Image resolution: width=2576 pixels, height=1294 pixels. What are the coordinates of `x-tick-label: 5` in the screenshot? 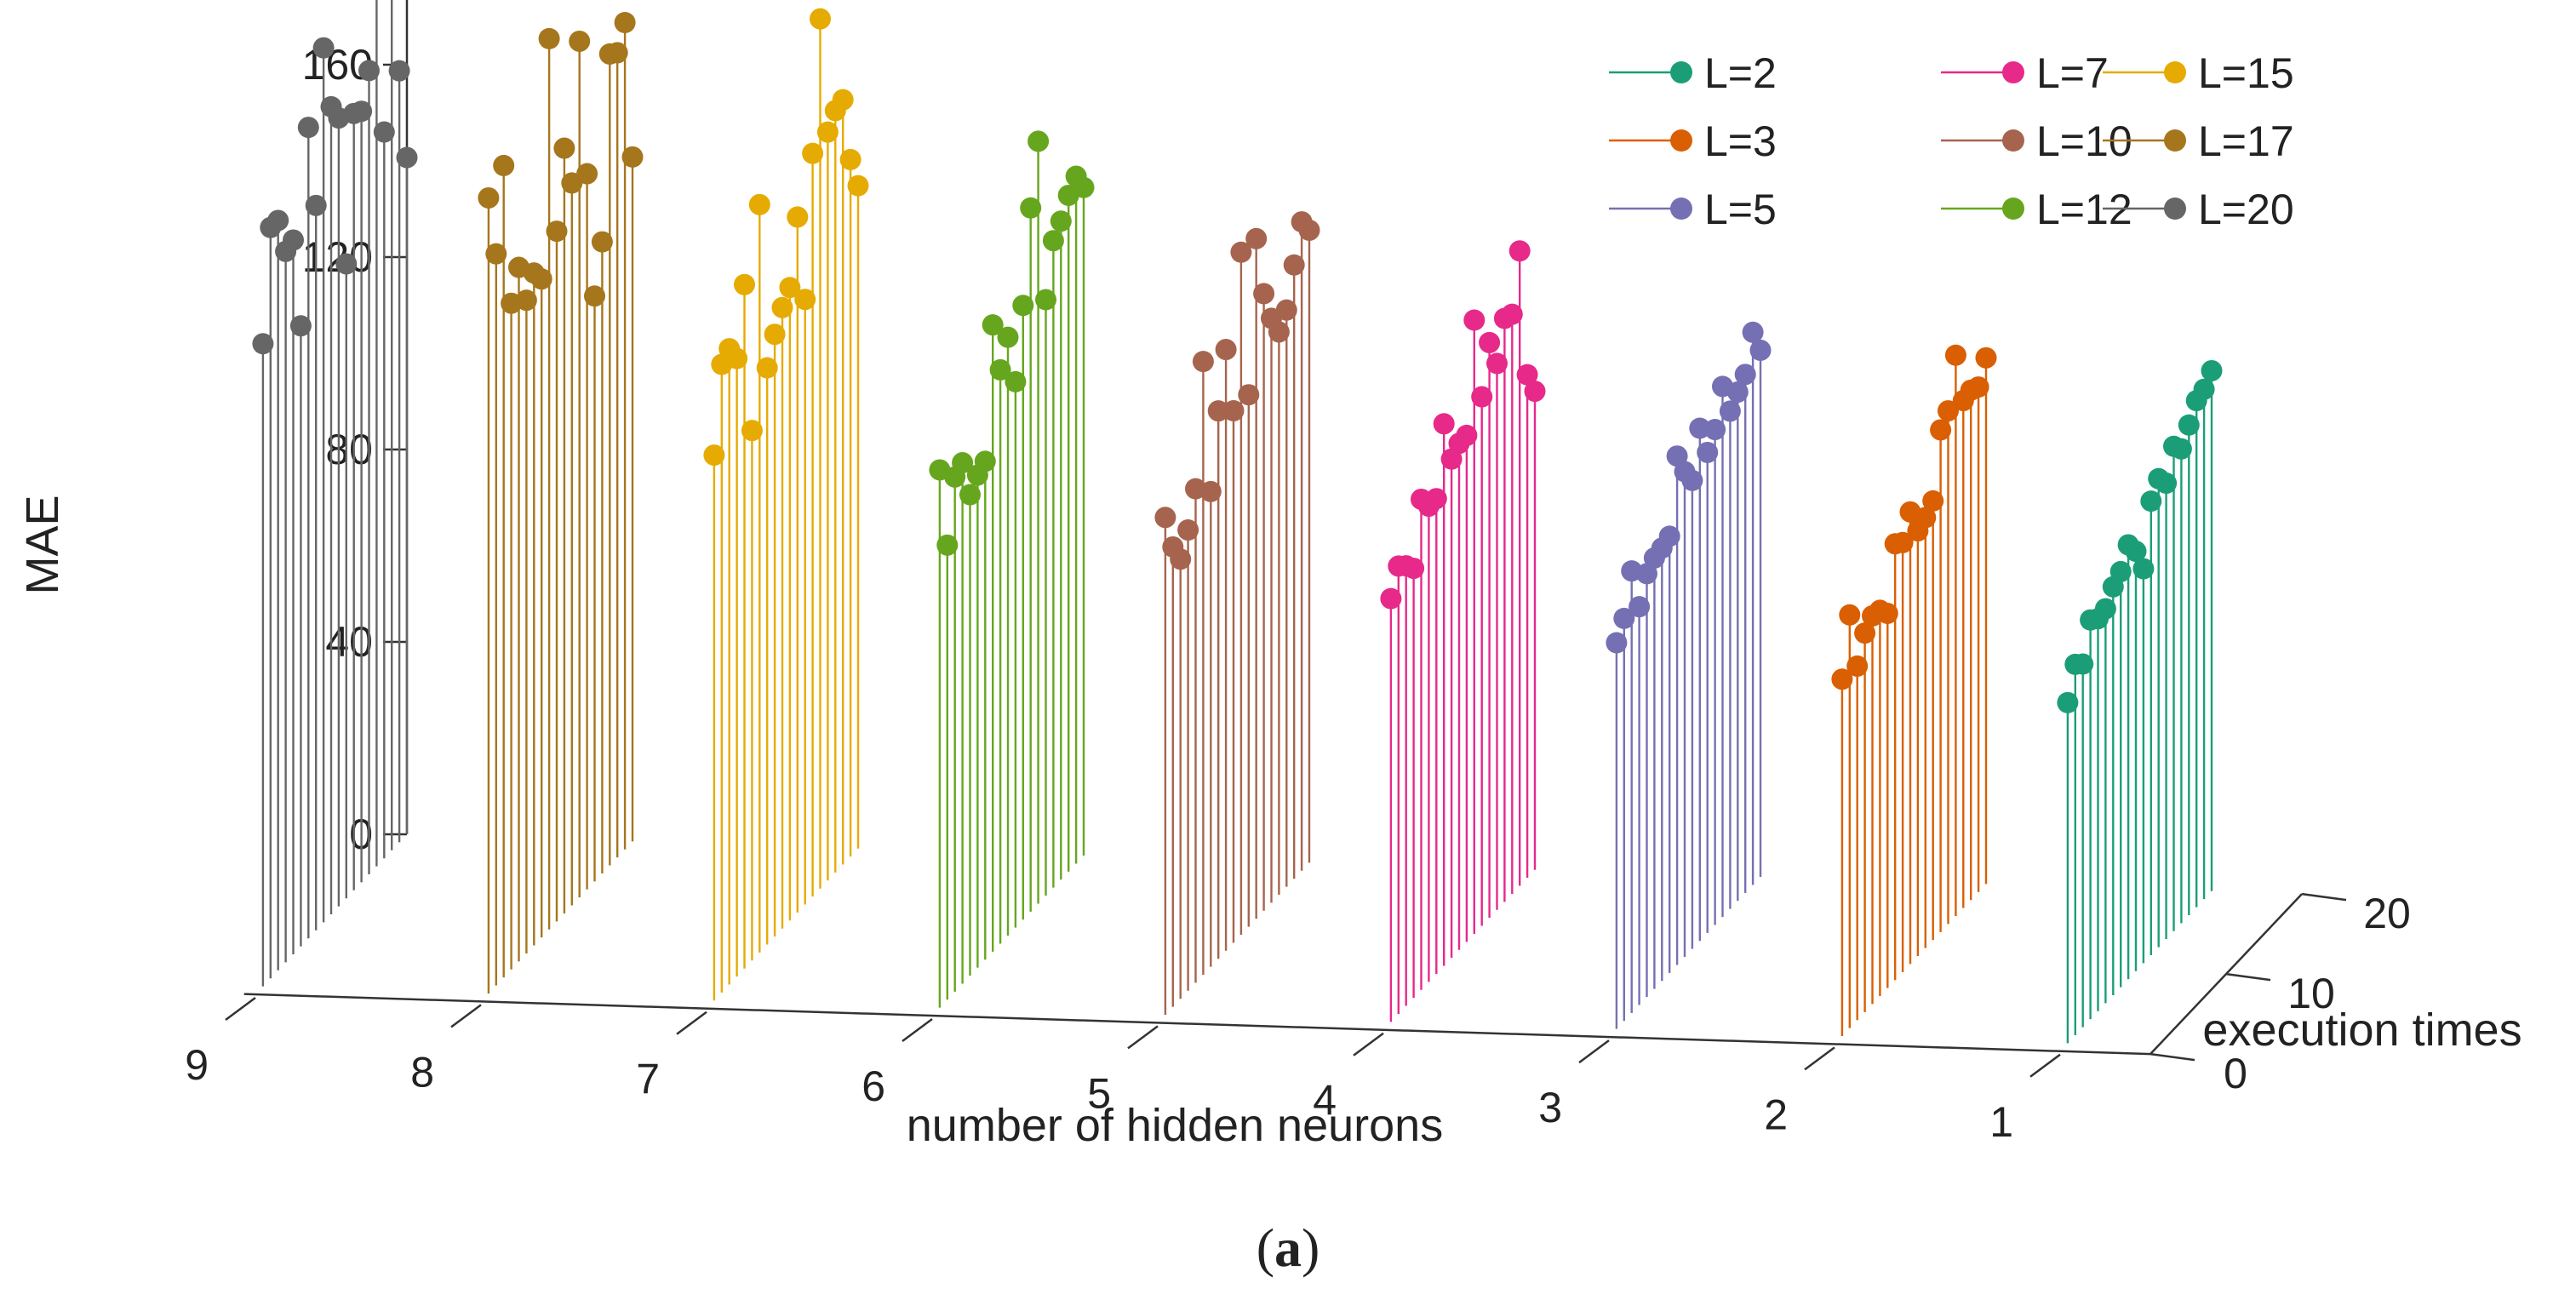 It's located at (1099, 1093).